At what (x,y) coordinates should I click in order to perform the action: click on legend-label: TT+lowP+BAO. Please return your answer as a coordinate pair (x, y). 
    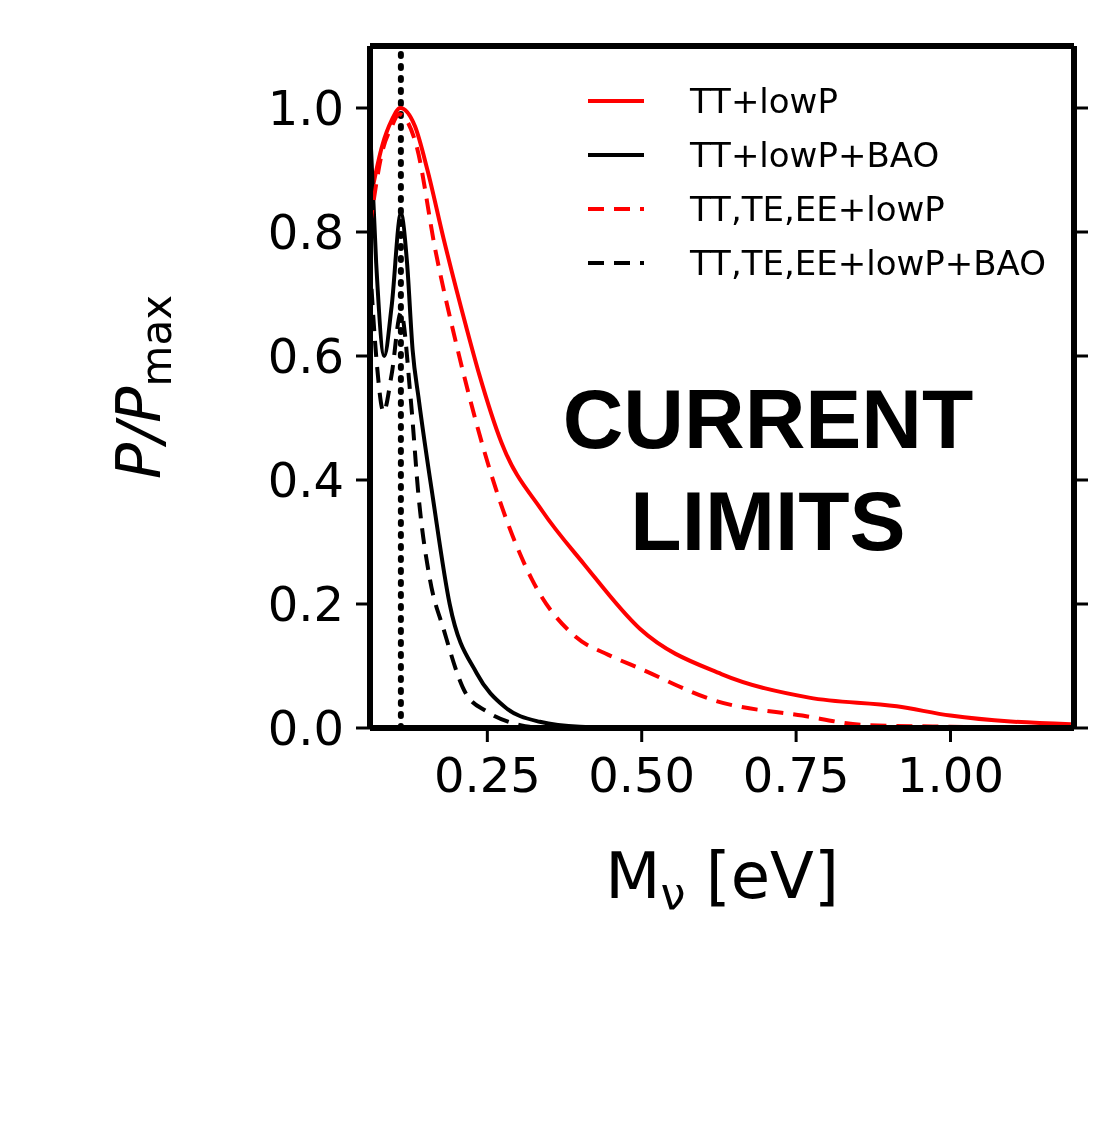
    Looking at the image, I should click on (814, 155).